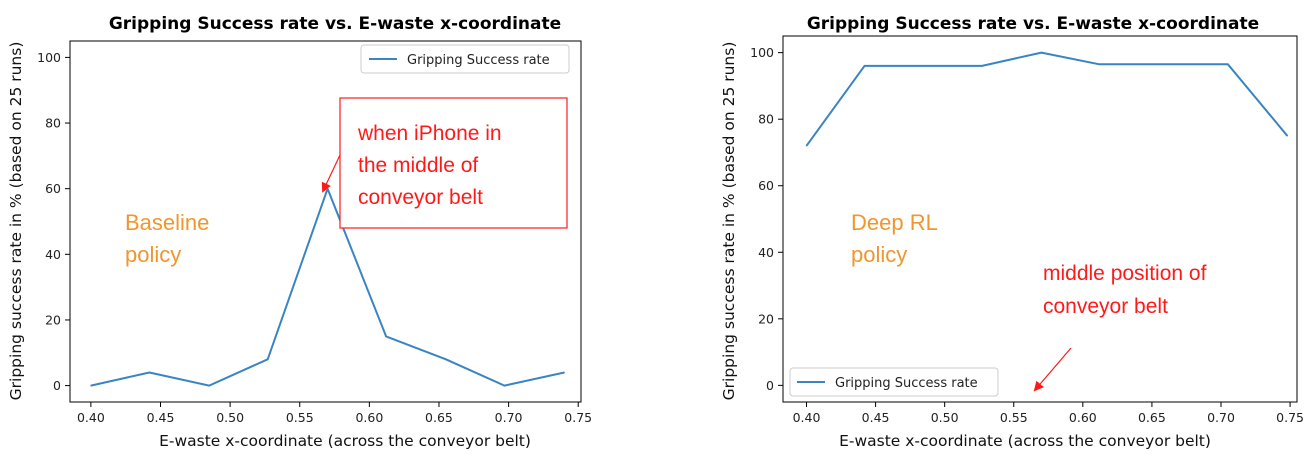  Describe the element at coordinates (1125, 273) in the screenshot. I see `callout-line-1: middle position of` at that location.